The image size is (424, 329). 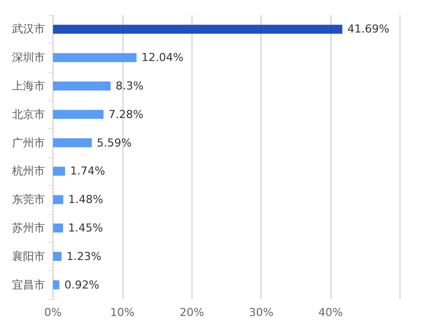 What do you see at coordinates (114, 143) in the screenshot?
I see `data-label: 5.59%` at bounding box center [114, 143].